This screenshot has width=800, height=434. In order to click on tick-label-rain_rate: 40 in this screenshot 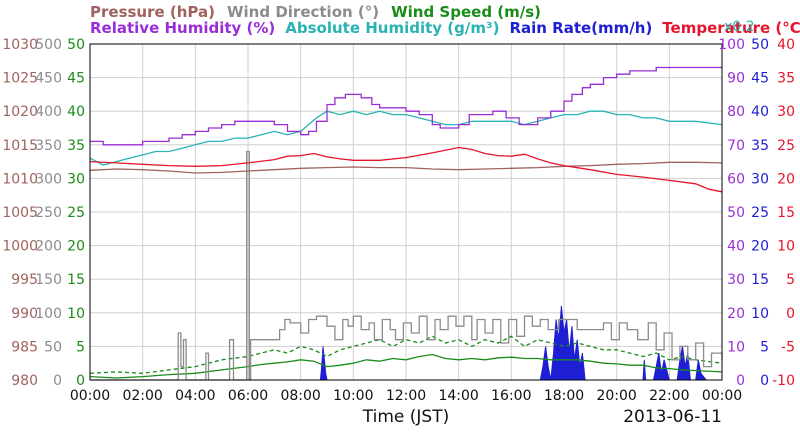, I will do `click(760, 112)`.